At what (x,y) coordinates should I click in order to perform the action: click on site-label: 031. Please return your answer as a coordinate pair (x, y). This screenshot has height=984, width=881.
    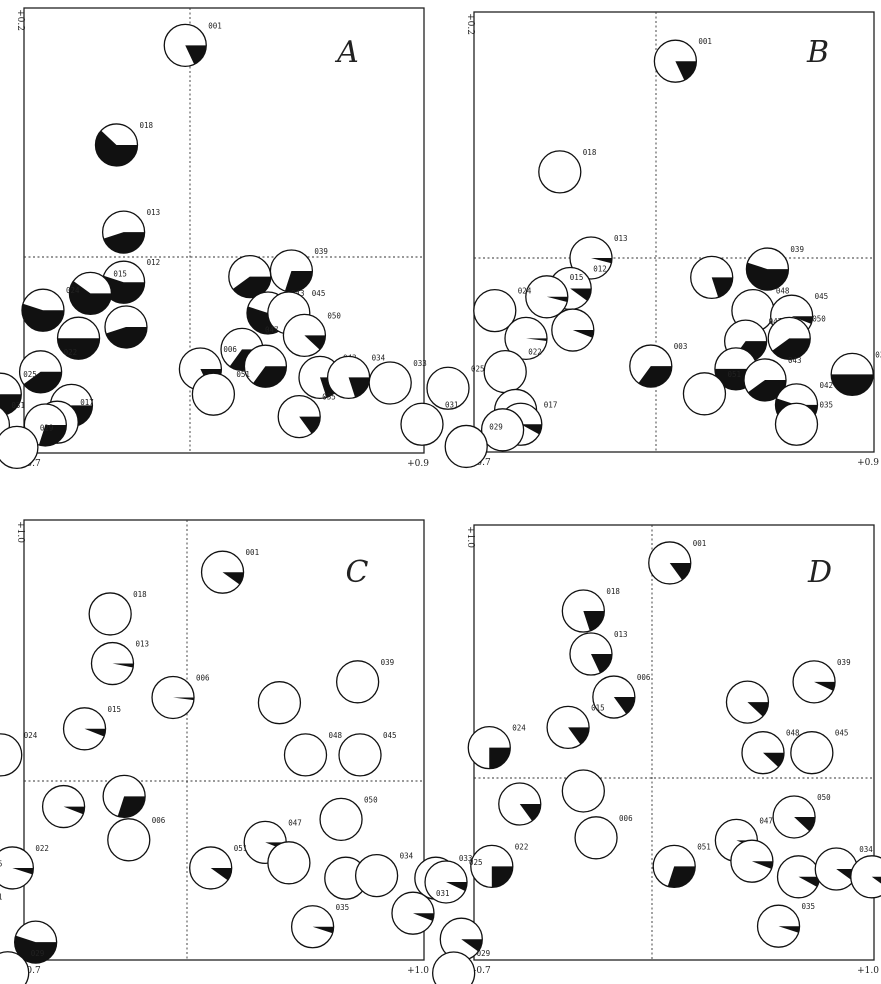
    Looking at the image, I should click on (443, 893).